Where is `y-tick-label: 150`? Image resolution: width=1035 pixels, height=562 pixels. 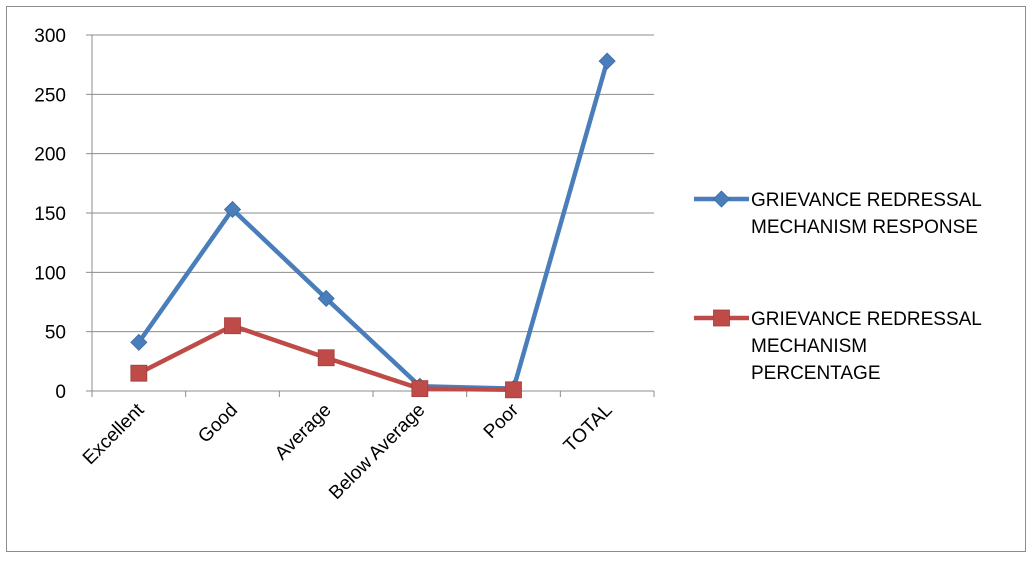 y-tick-label: 150 is located at coordinates (50, 214).